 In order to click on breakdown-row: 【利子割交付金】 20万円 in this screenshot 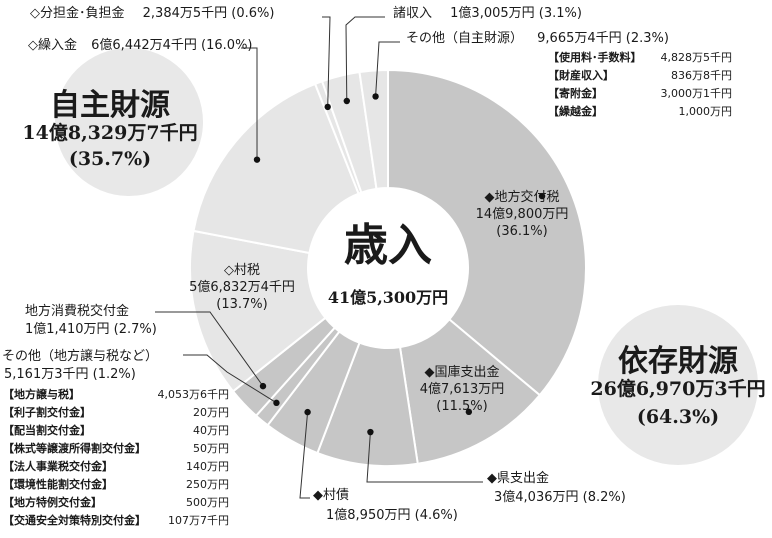, I will do `click(116, 413)`.